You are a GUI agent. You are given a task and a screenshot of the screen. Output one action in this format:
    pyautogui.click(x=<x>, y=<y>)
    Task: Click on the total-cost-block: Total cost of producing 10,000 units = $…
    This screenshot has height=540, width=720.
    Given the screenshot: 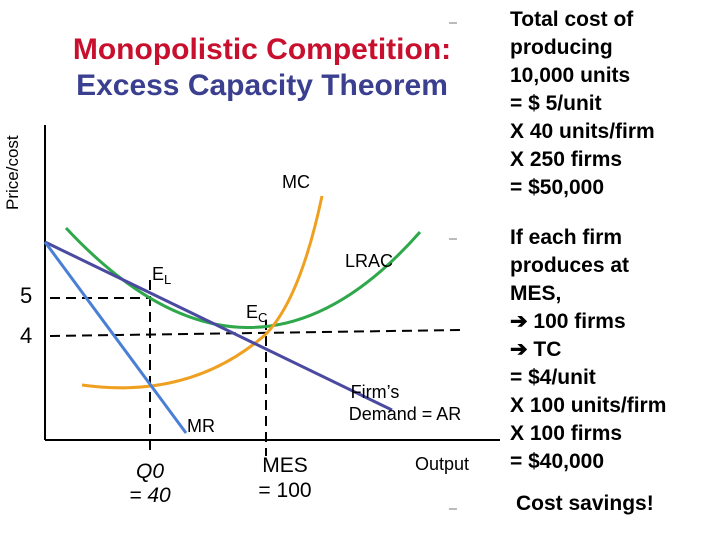 What is the action you would take?
    pyautogui.click(x=582, y=104)
    